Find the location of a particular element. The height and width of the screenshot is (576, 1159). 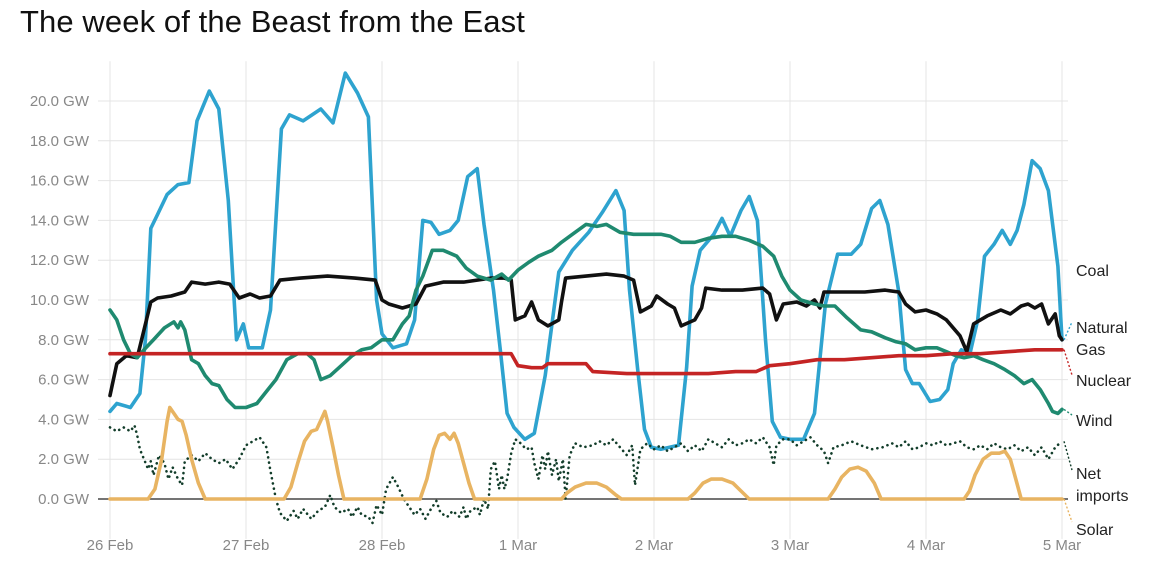

y-tick-label: 12.0 GW is located at coordinates (60, 260).